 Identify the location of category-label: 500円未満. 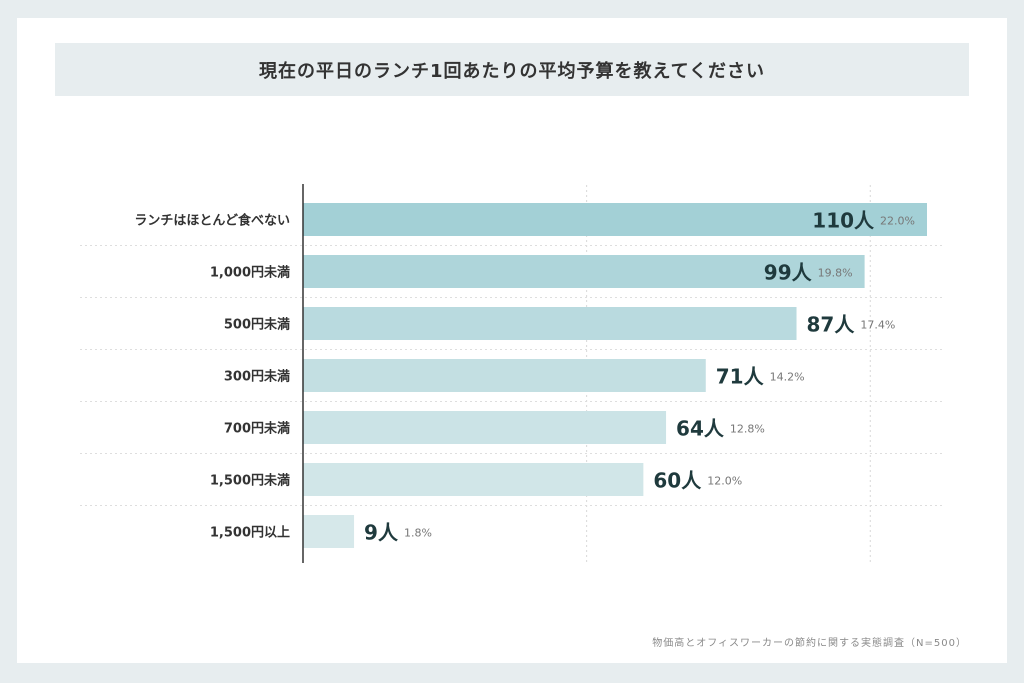
(257, 325).